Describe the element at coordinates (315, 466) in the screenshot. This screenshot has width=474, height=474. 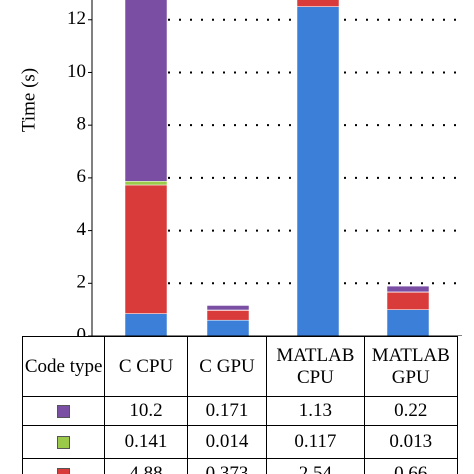
I see `value-cell: 2.54` at that location.